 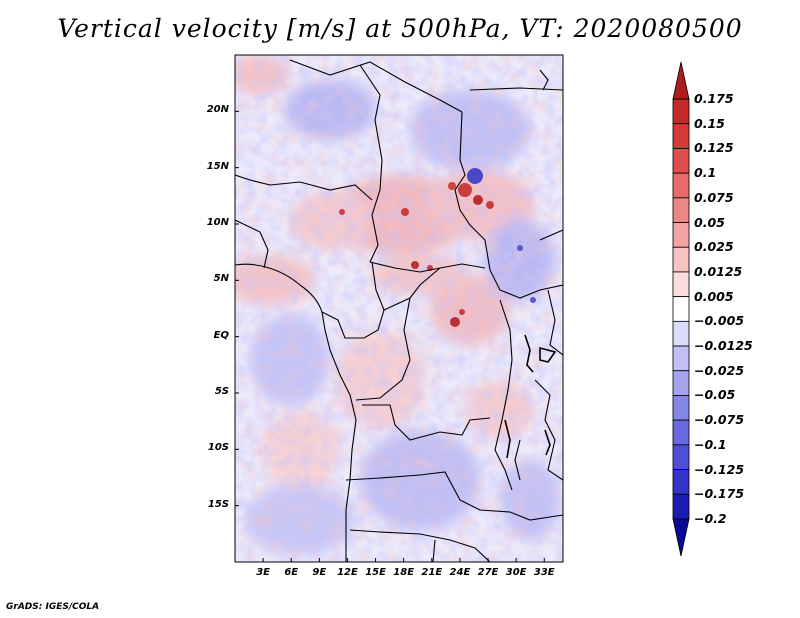 What do you see at coordinates (375, 572) in the screenshot?
I see `lon-label: 15E` at bounding box center [375, 572].